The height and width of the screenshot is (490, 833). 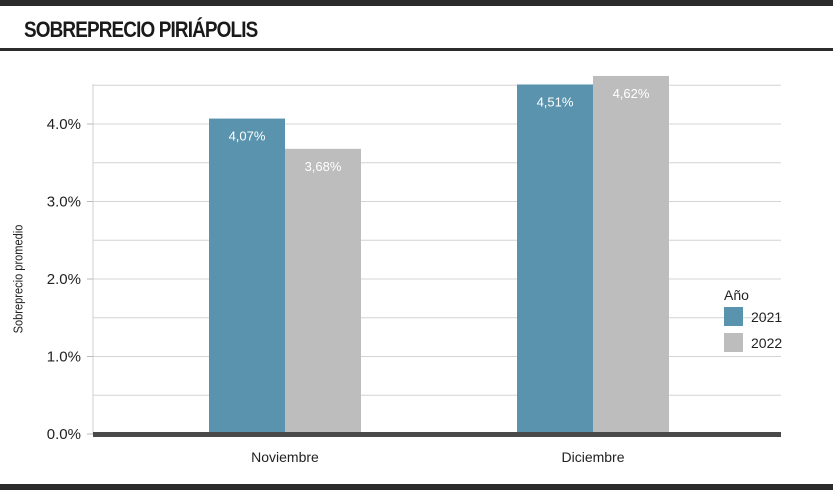 What do you see at coordinates (416, 49) in the screenshot?
I see `title-divider` at bounding box center [416, 49].